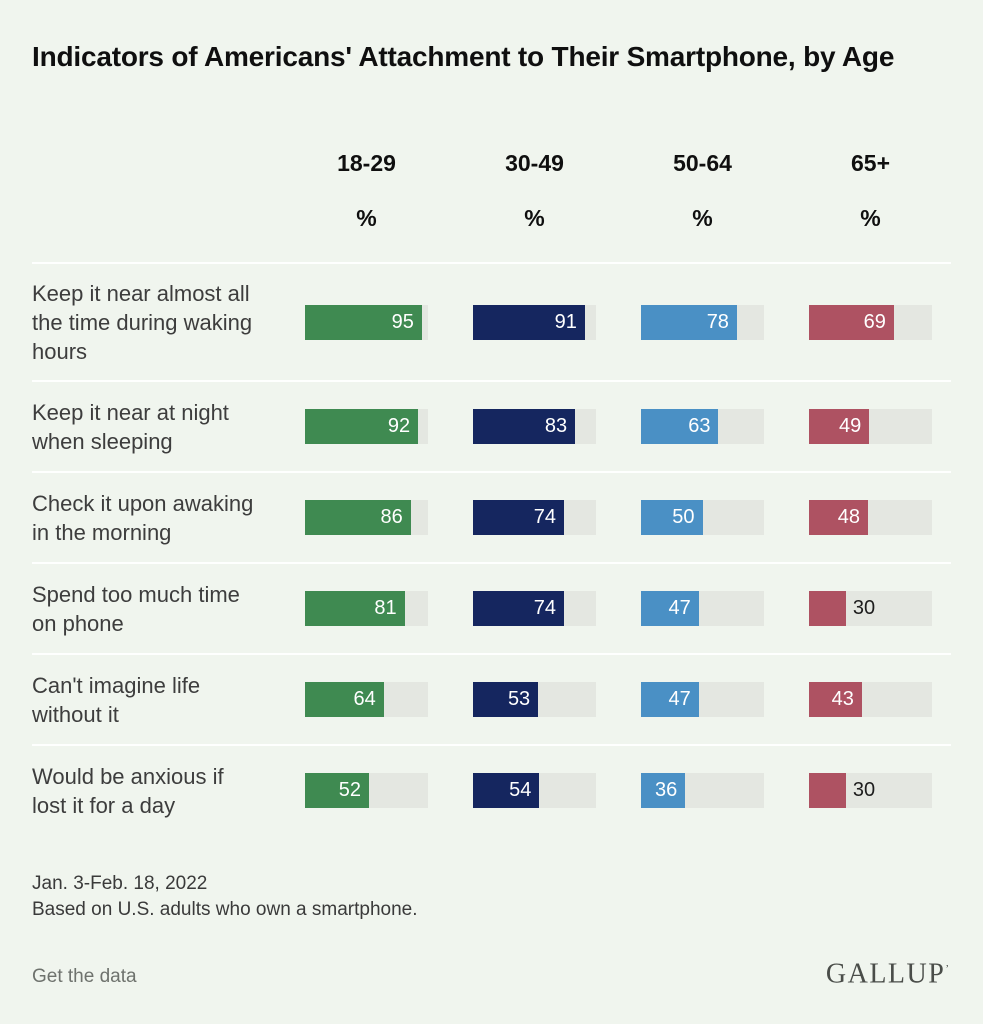 The image size is (983, 1024). I want to click on bar-50-64: 50, so click(702, 517).